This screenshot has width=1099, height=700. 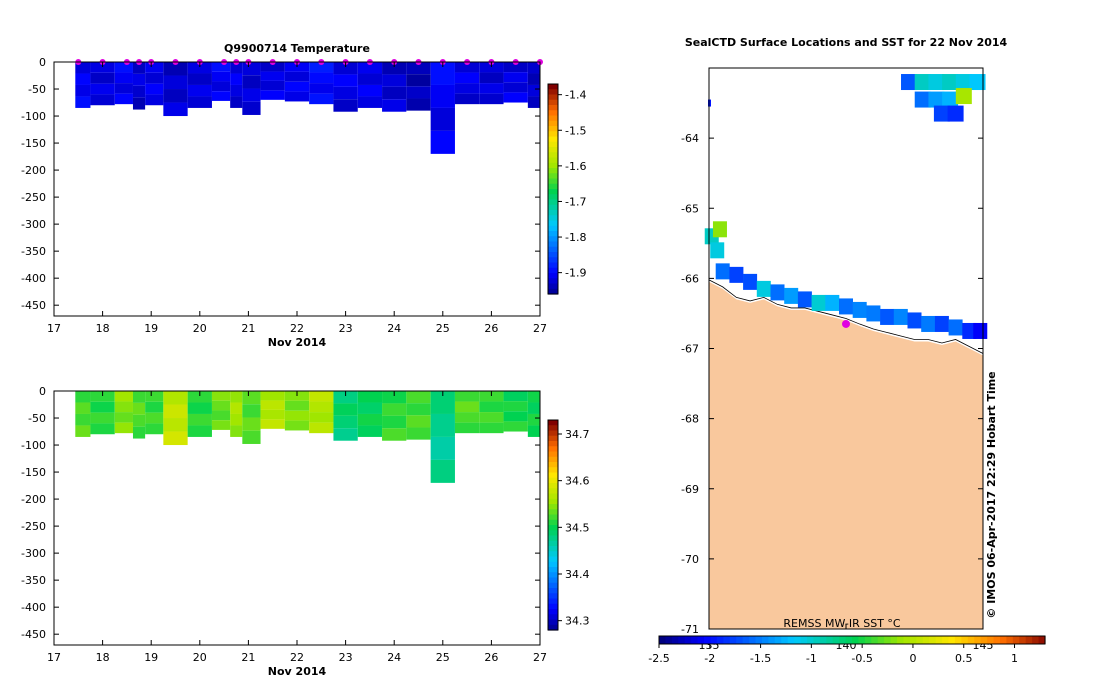 What do you see at coordinates (33, 224) in the screenshot?
I see `y-tick-label: -300` at bounding box center [33, 224].